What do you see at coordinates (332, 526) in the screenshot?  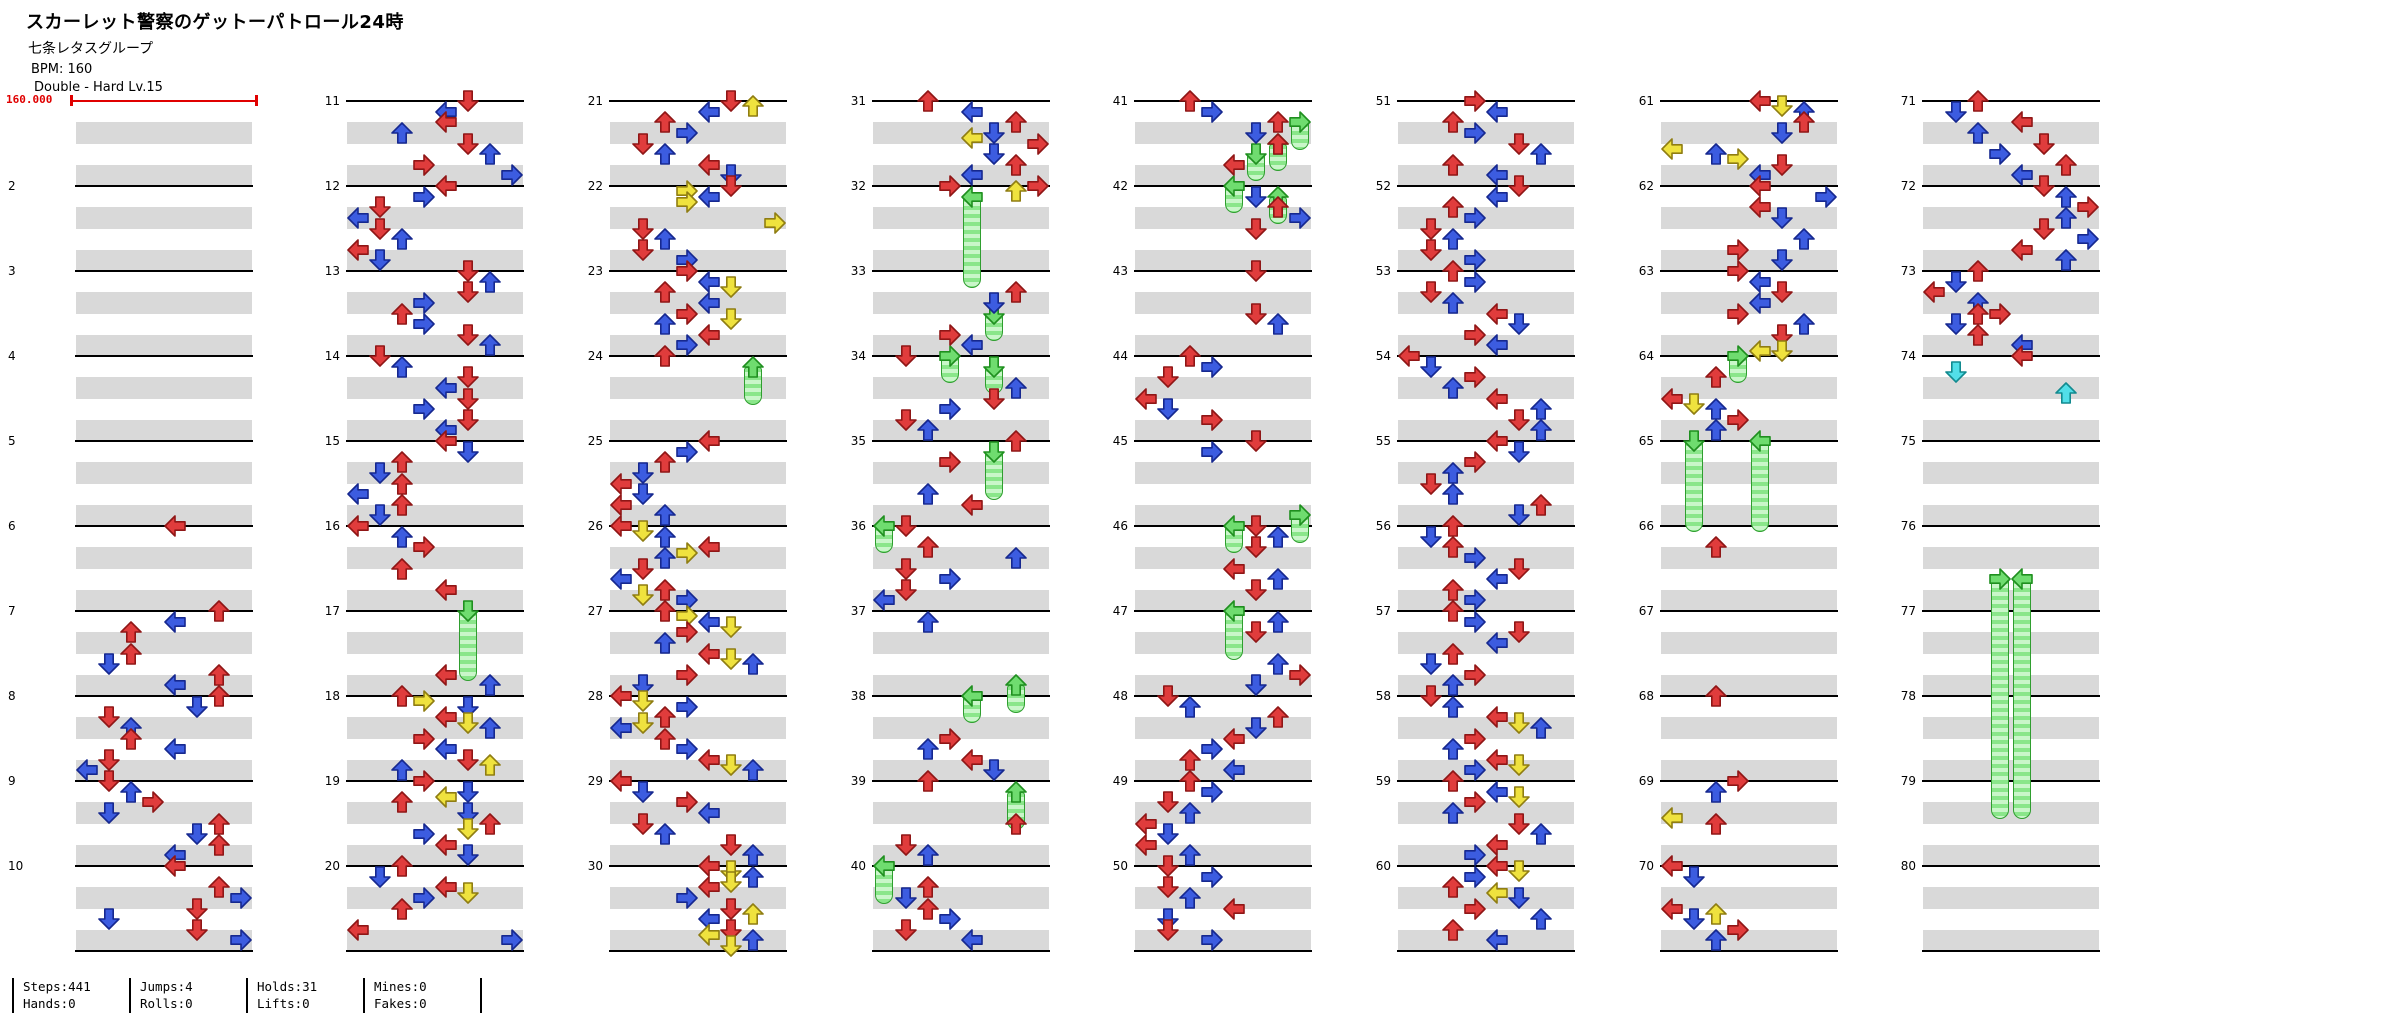 I see `measure-number: 16` at bounding box center [332, 526].